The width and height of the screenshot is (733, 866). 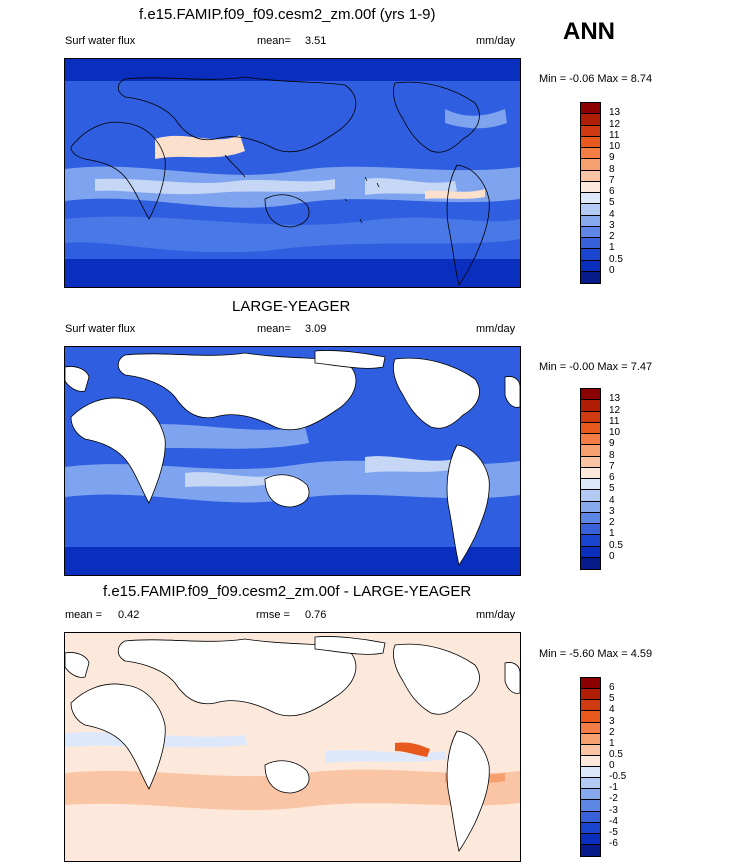 I want to click on panel1-variable: Surf water flux, so click(x=100, y=41).